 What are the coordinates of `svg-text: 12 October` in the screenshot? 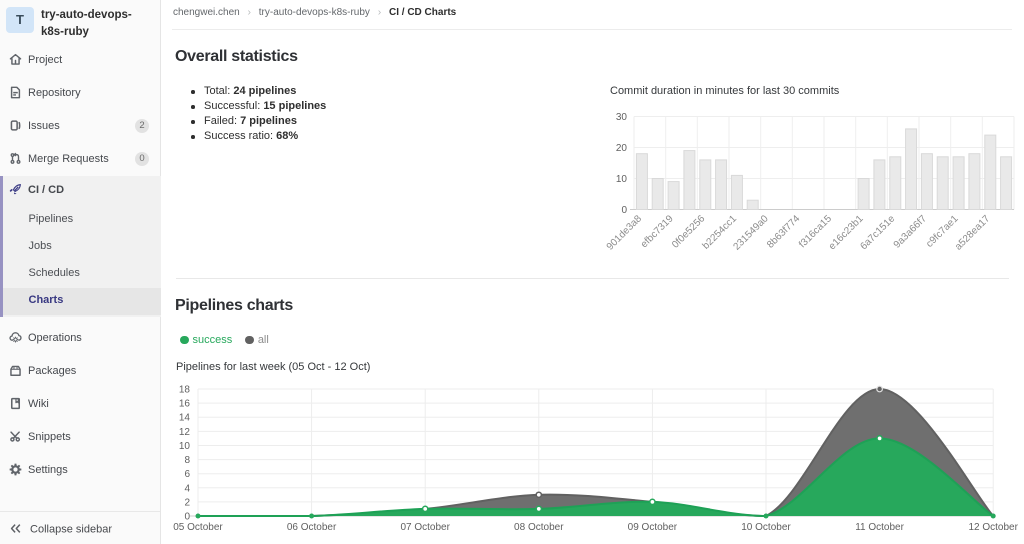 It's located at (993, 527).